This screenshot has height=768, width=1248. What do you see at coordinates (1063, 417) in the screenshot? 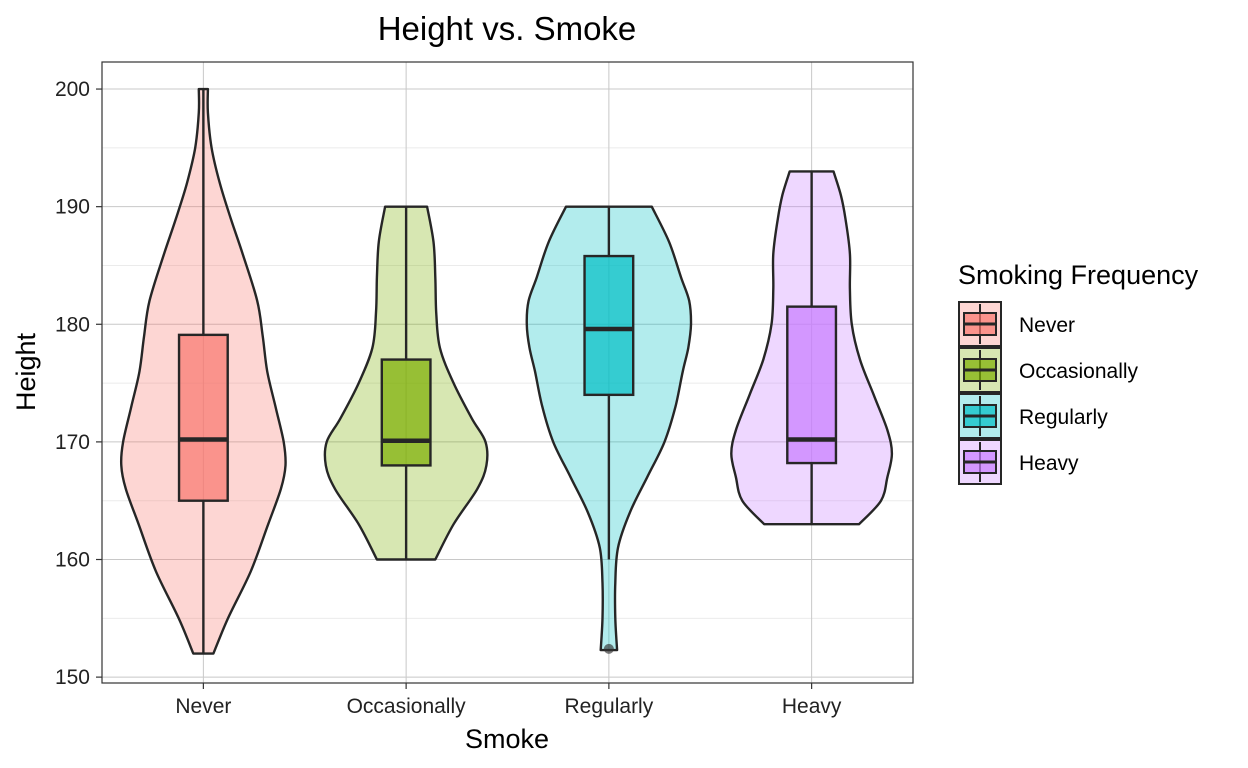
I see `legend-label-regularly: Regularly` at bounding box center [1063, 417].